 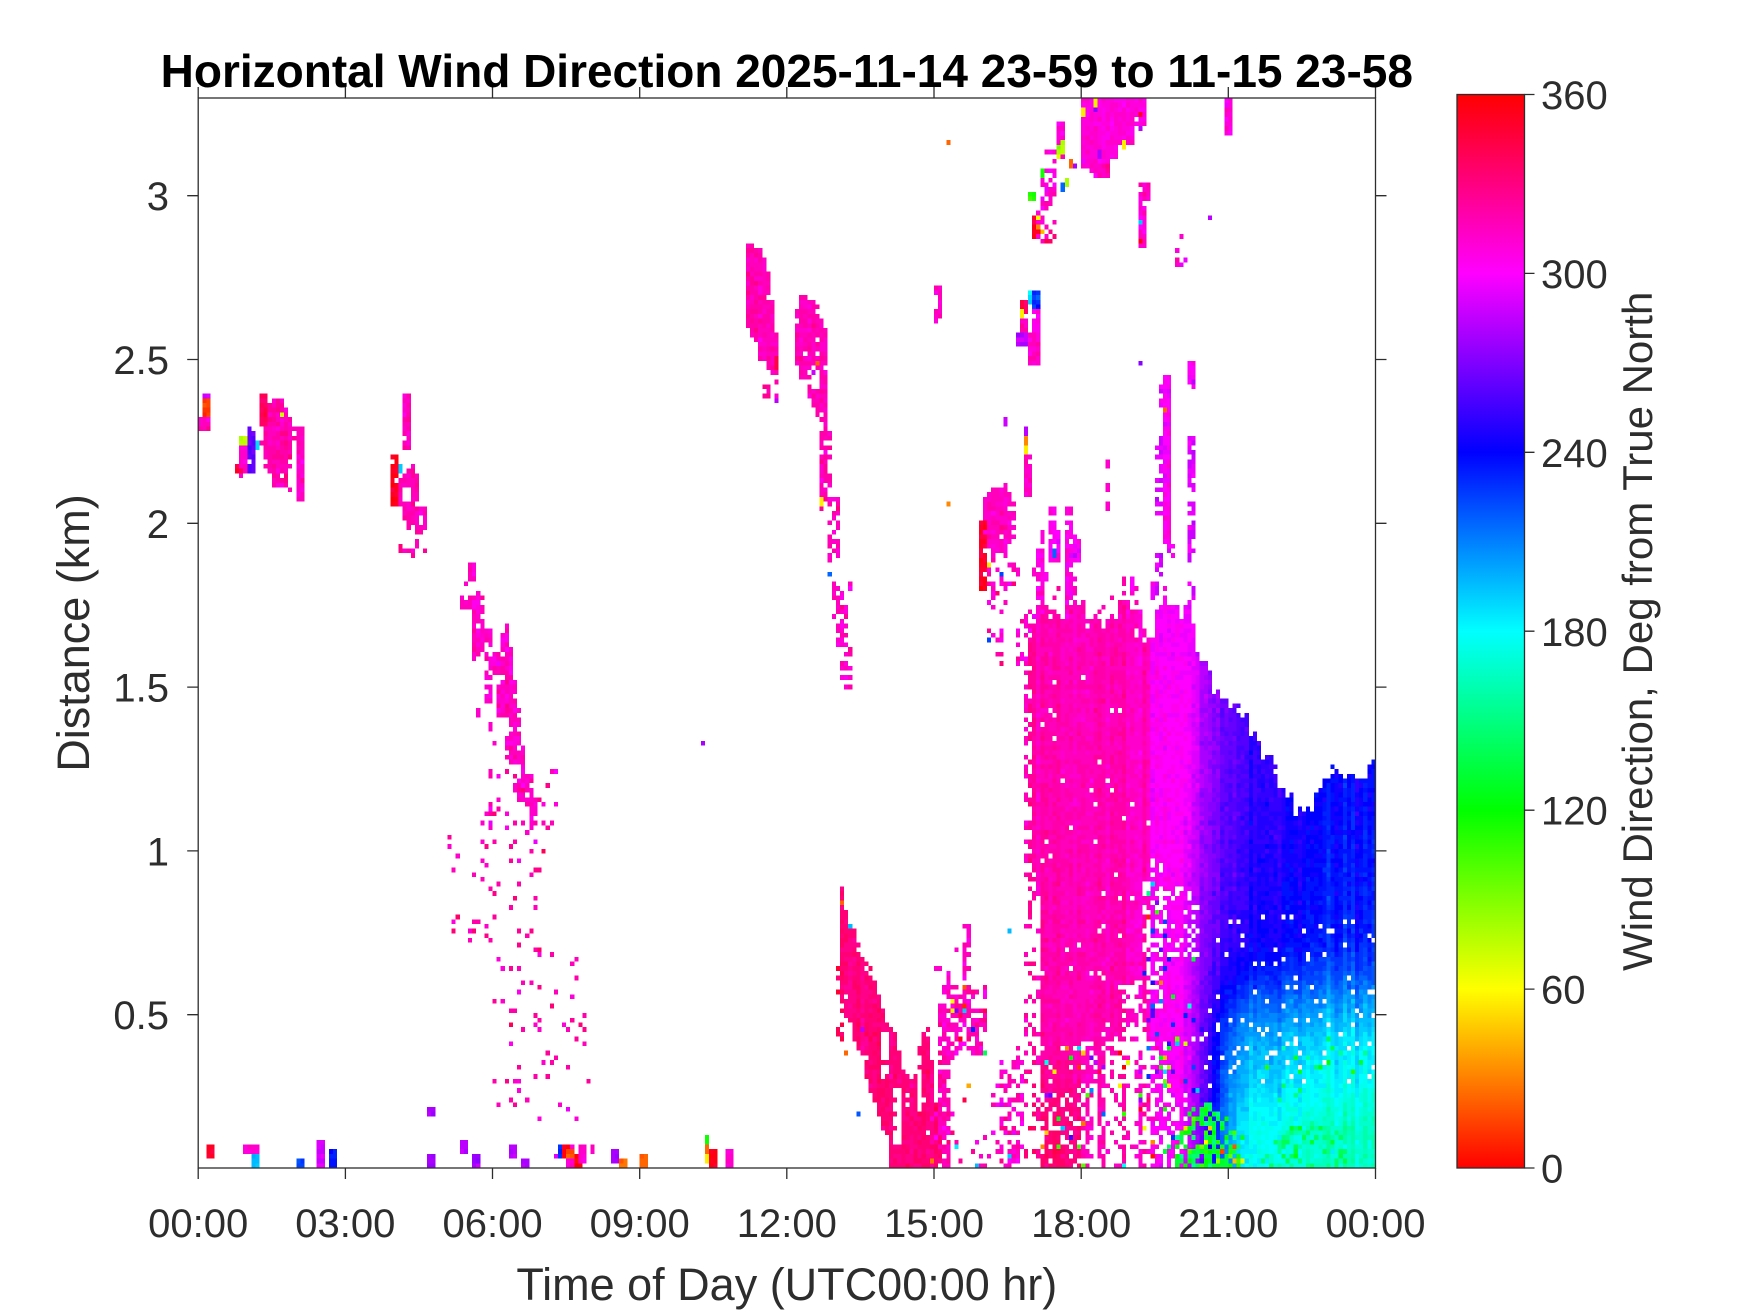 What do you see at coordinates (141, 361) in the screenshot?
I see `svg-text: 2.5` at bounding box center [141, 361].